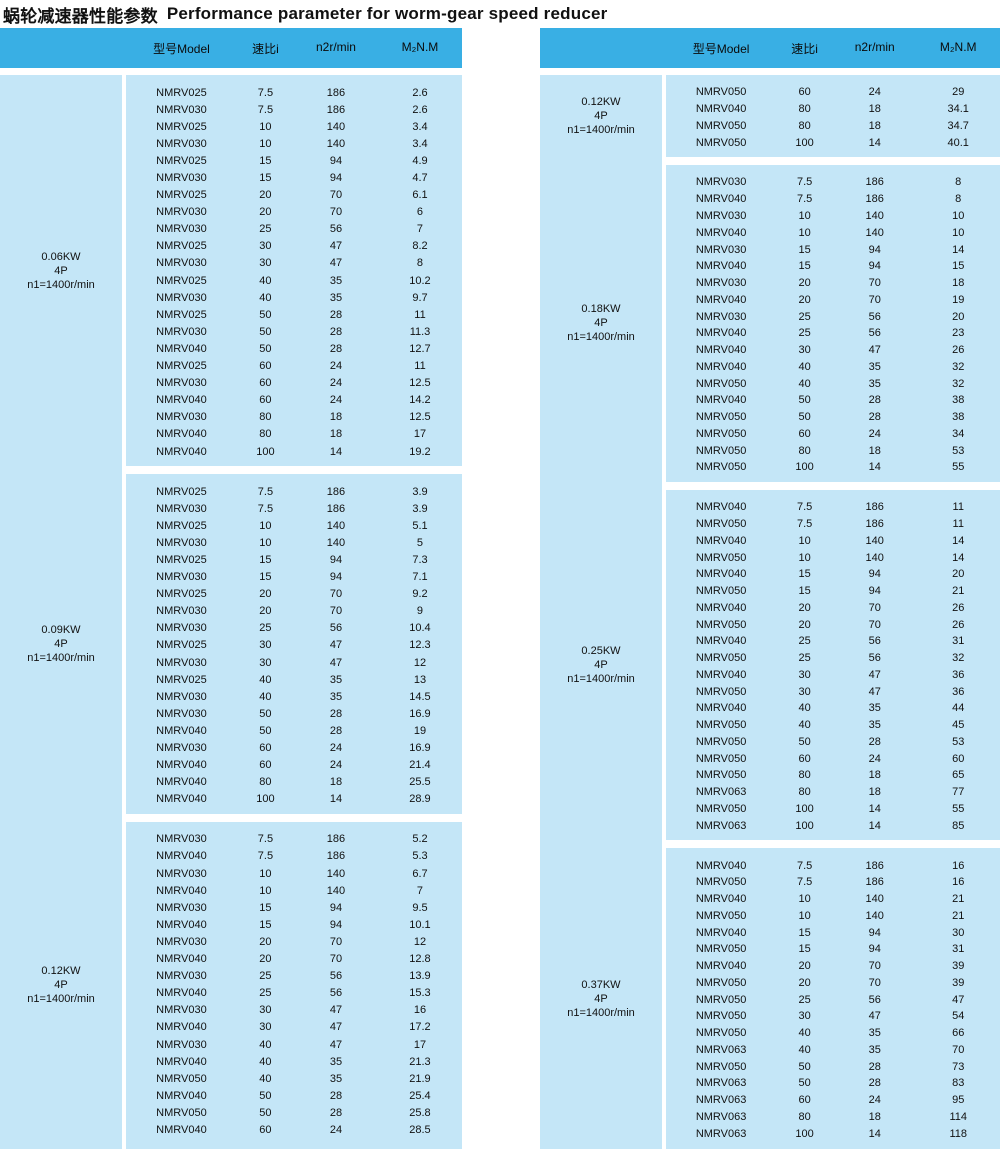 This screenshot has width=1000, height=1149. I want to click on torque-cell: 26, so click(958, 624).